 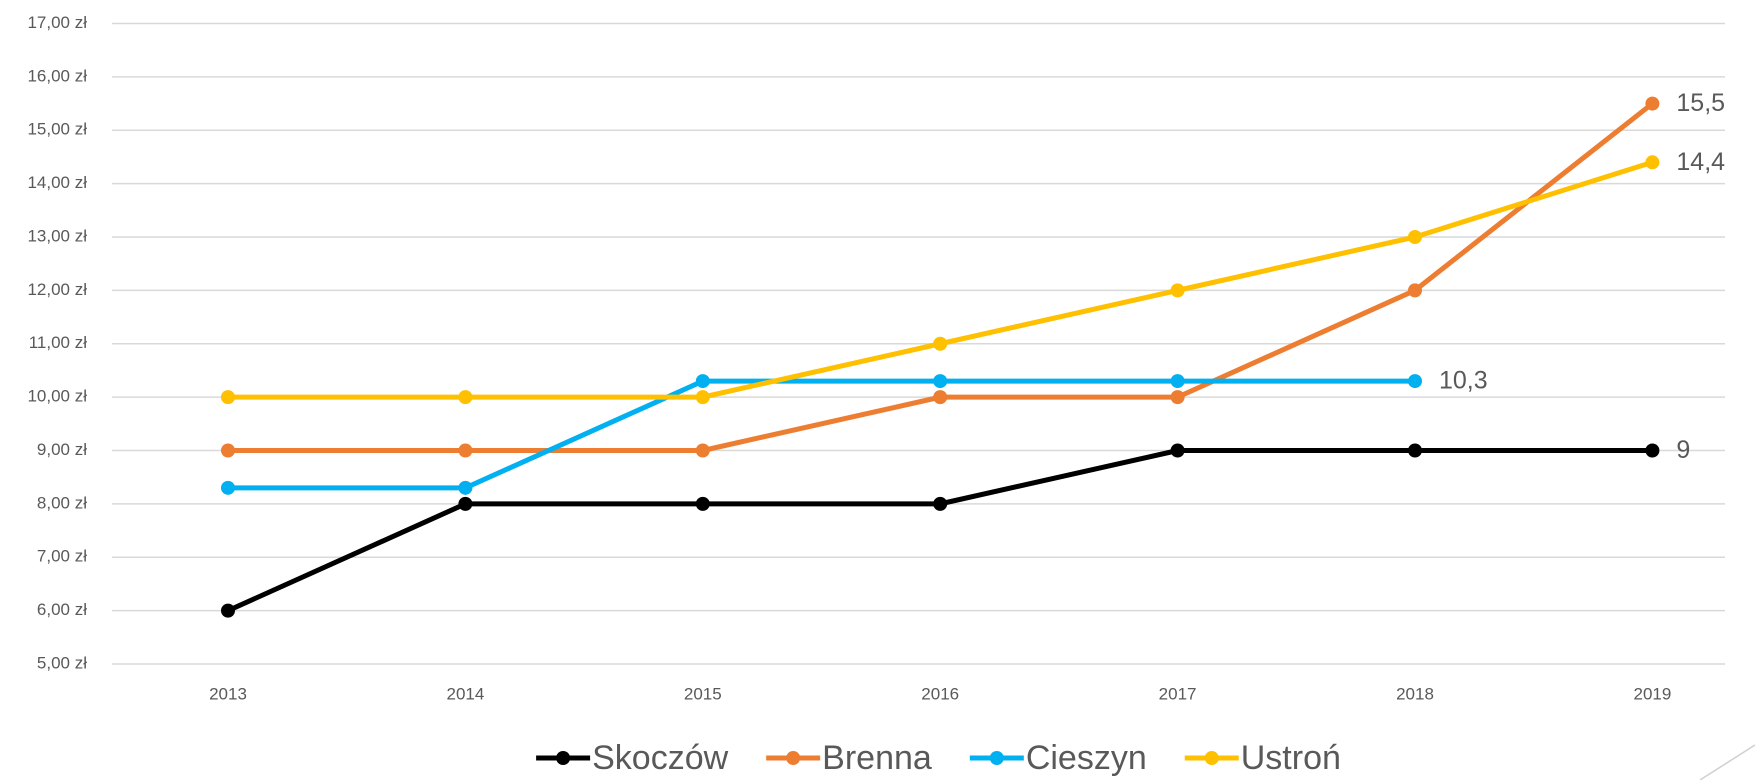 I want to click on legend-label: Cieszyn, so click(x=1086, y=758).